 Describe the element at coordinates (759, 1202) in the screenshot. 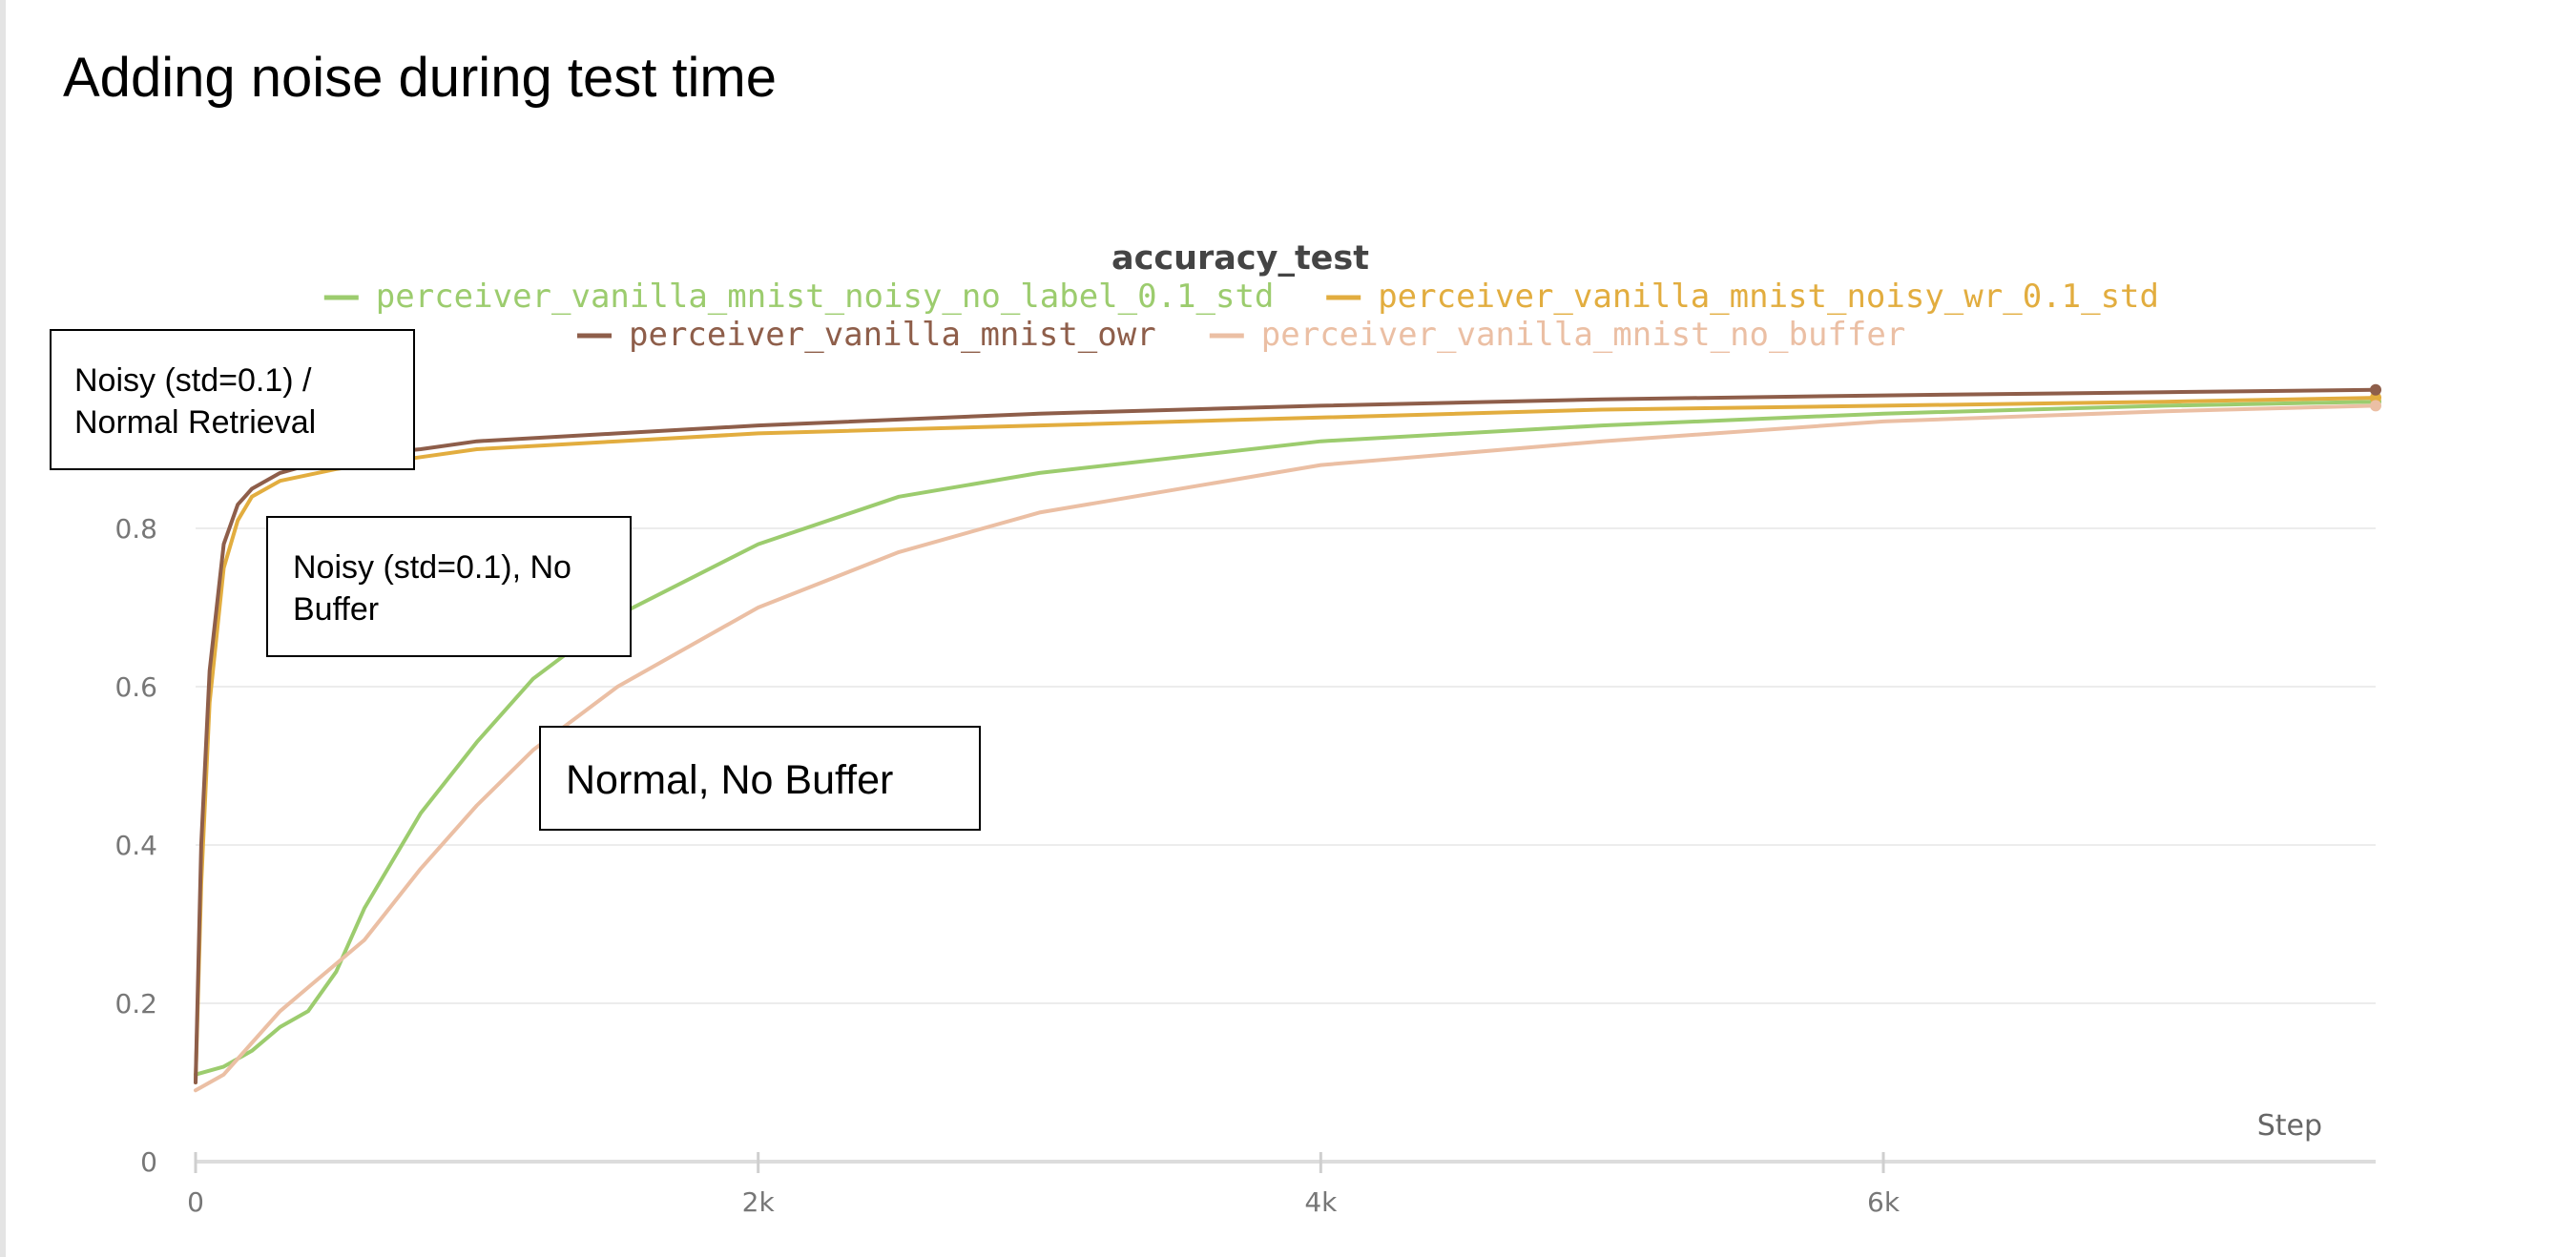

I see `x-tick-label: 2k` at that location.